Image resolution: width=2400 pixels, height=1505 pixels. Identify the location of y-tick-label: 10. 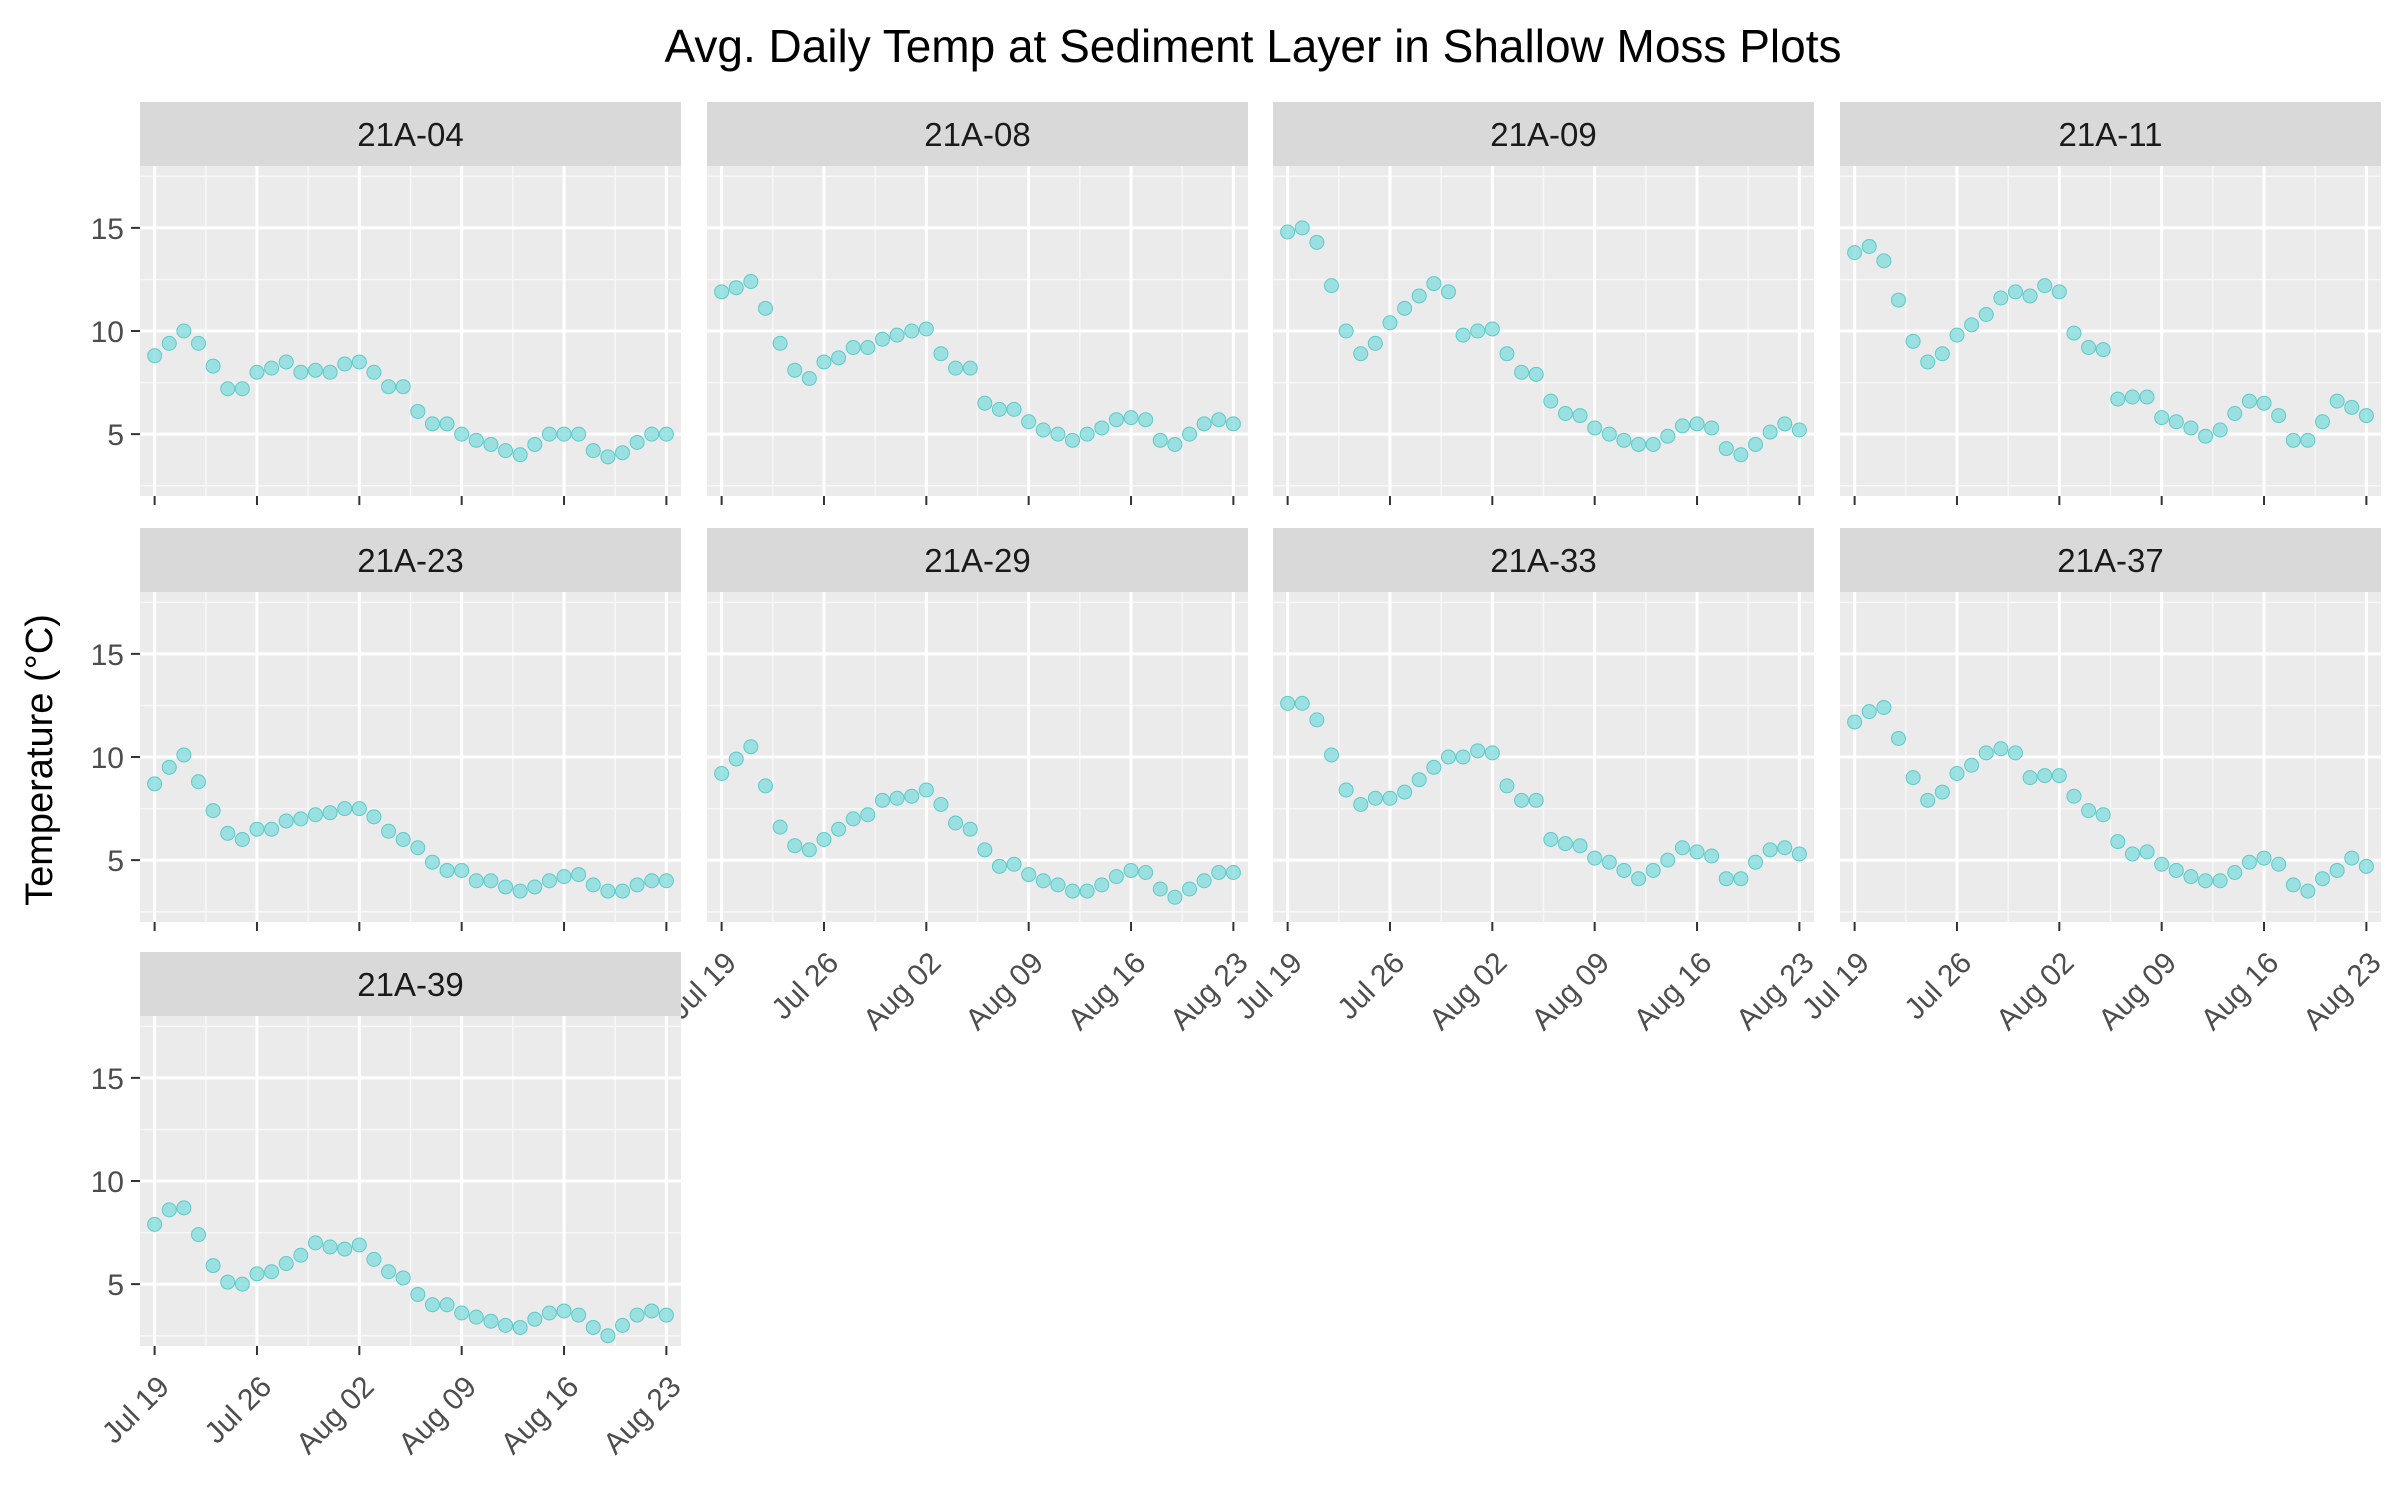
(107, 758).